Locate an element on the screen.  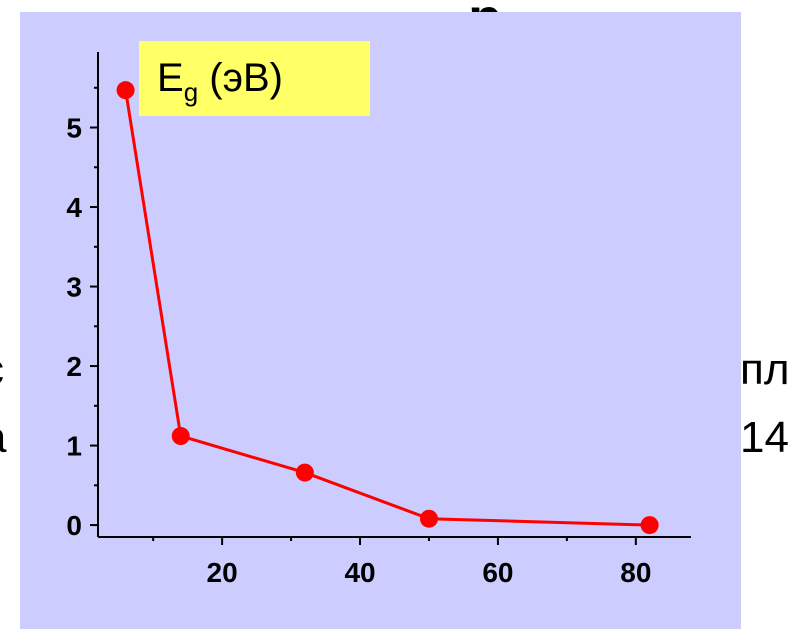
y-tick-label: 3 is located at coordinates (74, 287).